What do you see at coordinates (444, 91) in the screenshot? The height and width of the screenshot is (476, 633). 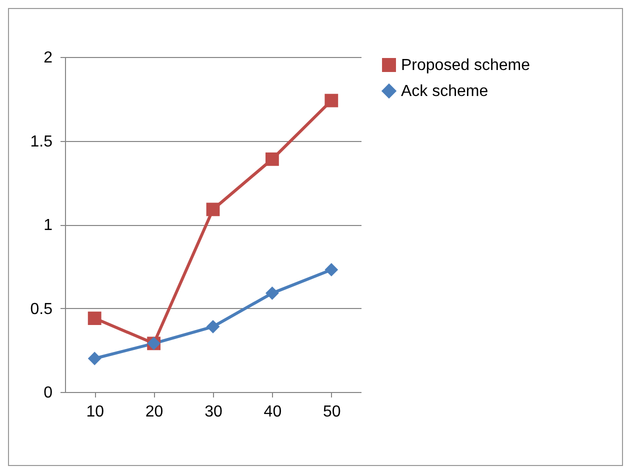 I see `legend-label: Ack scheme` at bounding box center [444, 91].